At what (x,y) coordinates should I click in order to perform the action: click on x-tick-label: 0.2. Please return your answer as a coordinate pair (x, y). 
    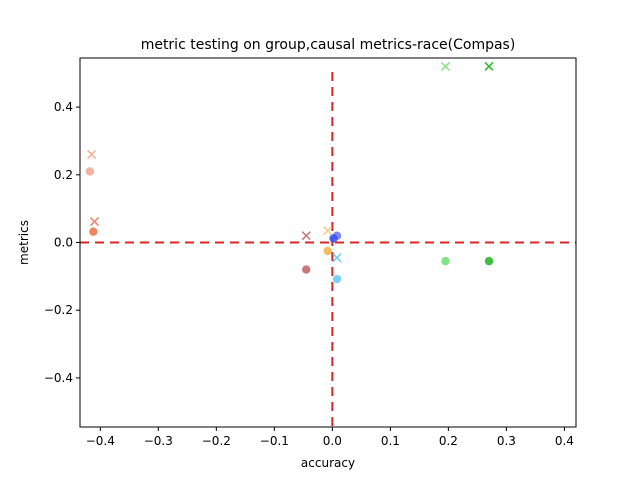
    Looking at the image, I should click on (448, 441).